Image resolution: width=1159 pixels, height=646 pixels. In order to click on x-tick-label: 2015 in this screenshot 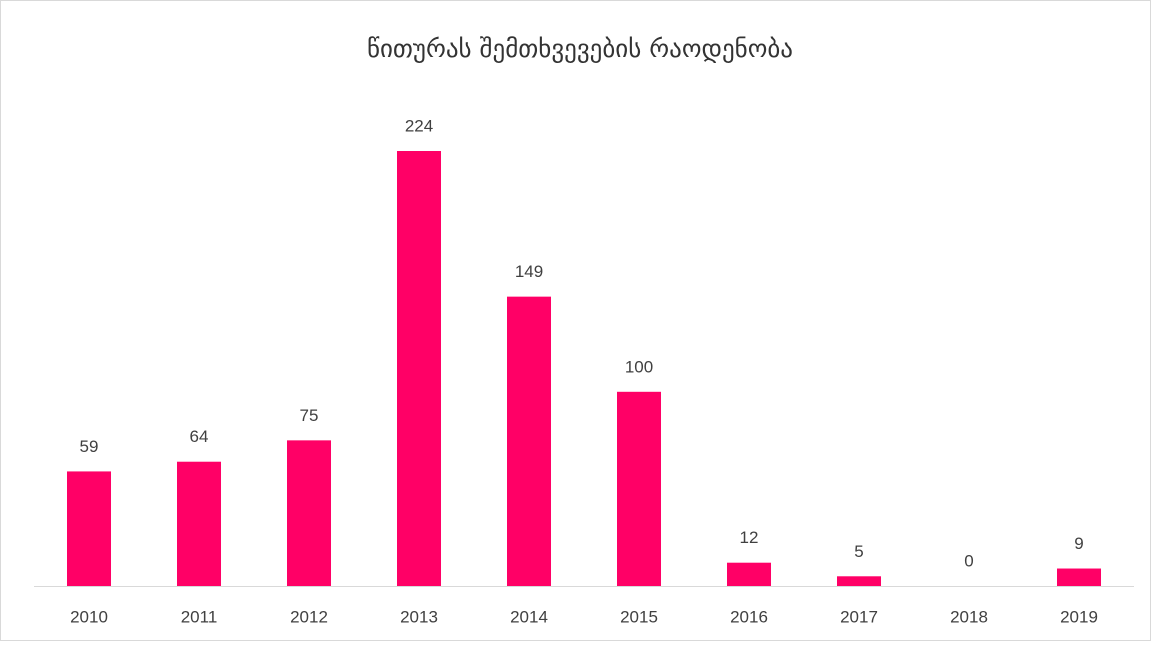, I will do `click(639, 616)`.